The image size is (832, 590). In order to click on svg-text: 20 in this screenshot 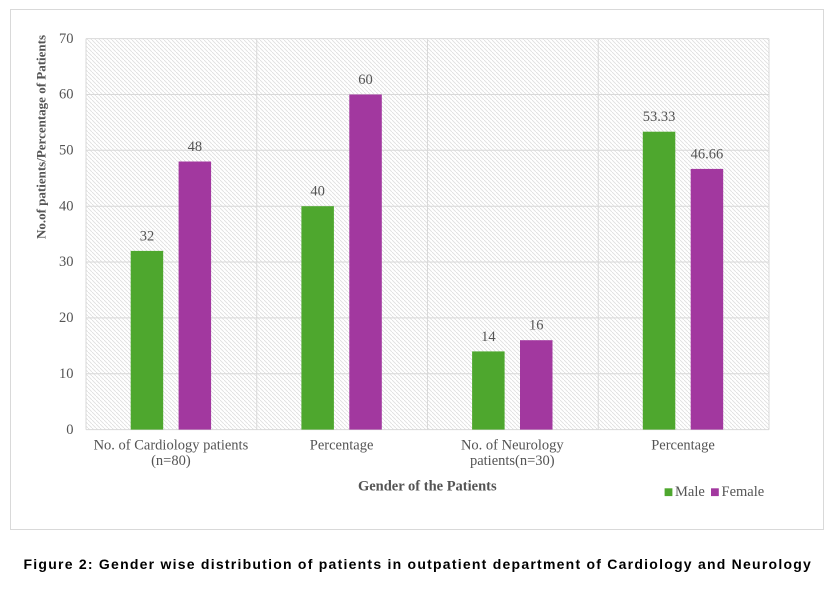, I will do `click(66, 318)`.